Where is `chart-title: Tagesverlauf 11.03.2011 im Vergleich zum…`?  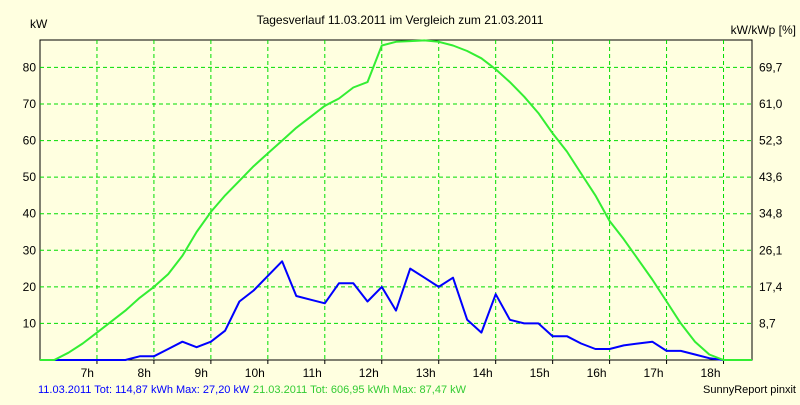 chart-title: Tagesverlauf 11.03.2011 im Vergleich zum… is located at coordinates (400, 20).